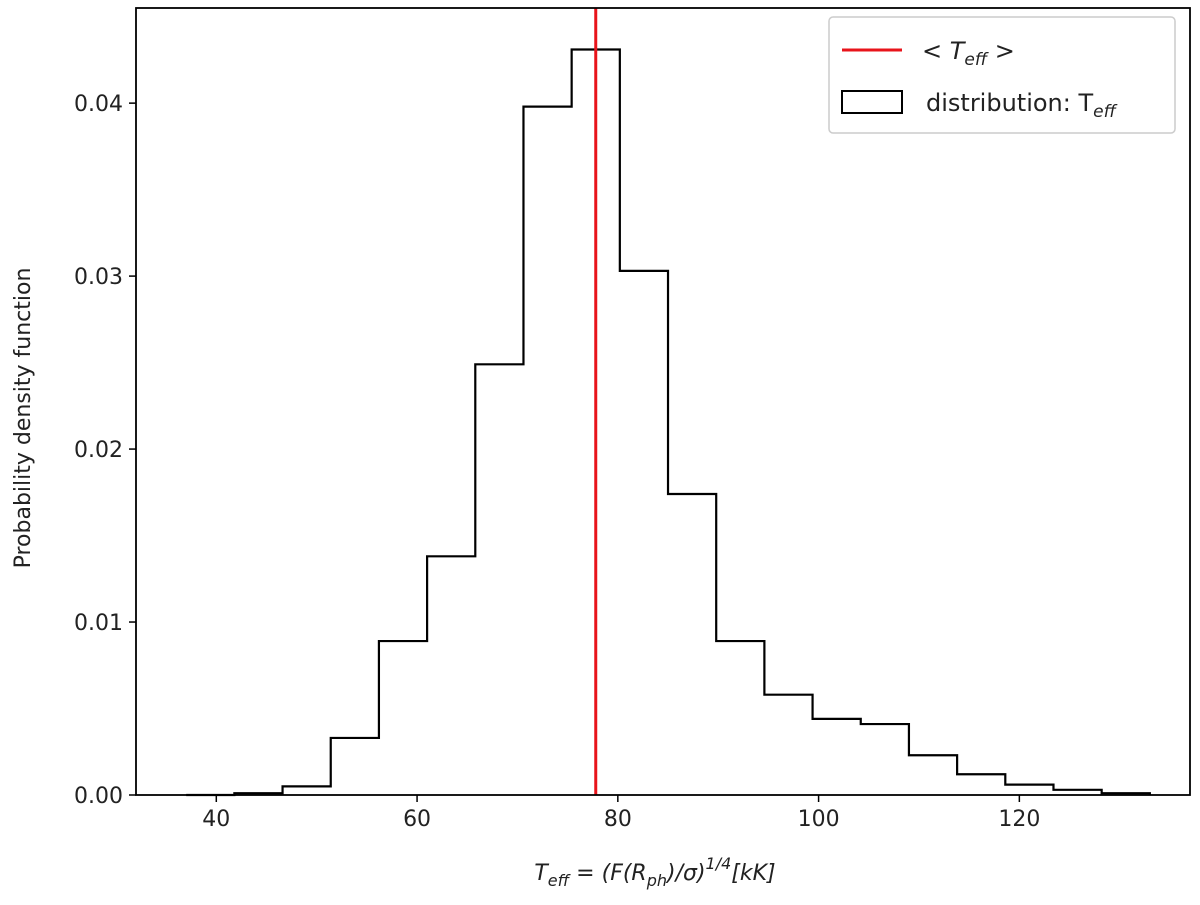 The image size is (1200, 905). What do you see at coordinates (656, 880) in the screenshot?
I see `x-label-ph-sub: ph` at bounding box center [656, 880].